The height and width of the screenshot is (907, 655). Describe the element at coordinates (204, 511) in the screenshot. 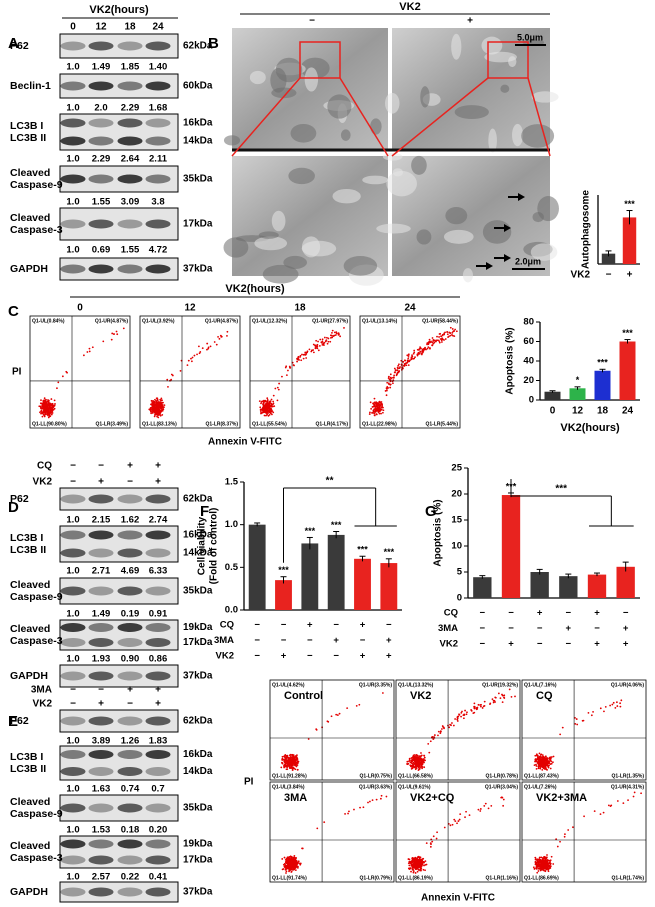

I see `panel-letter: F` at that location.